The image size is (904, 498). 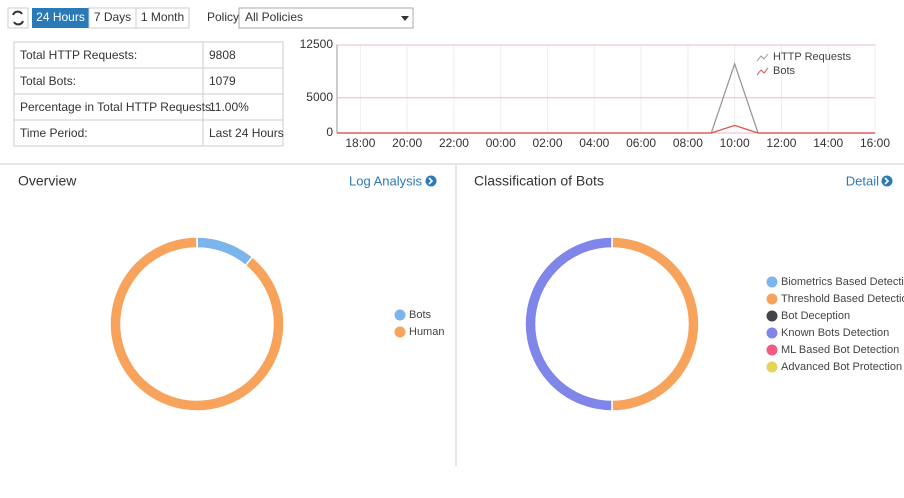 I want to click on section-title: Overview, so click(x=47, y=181).